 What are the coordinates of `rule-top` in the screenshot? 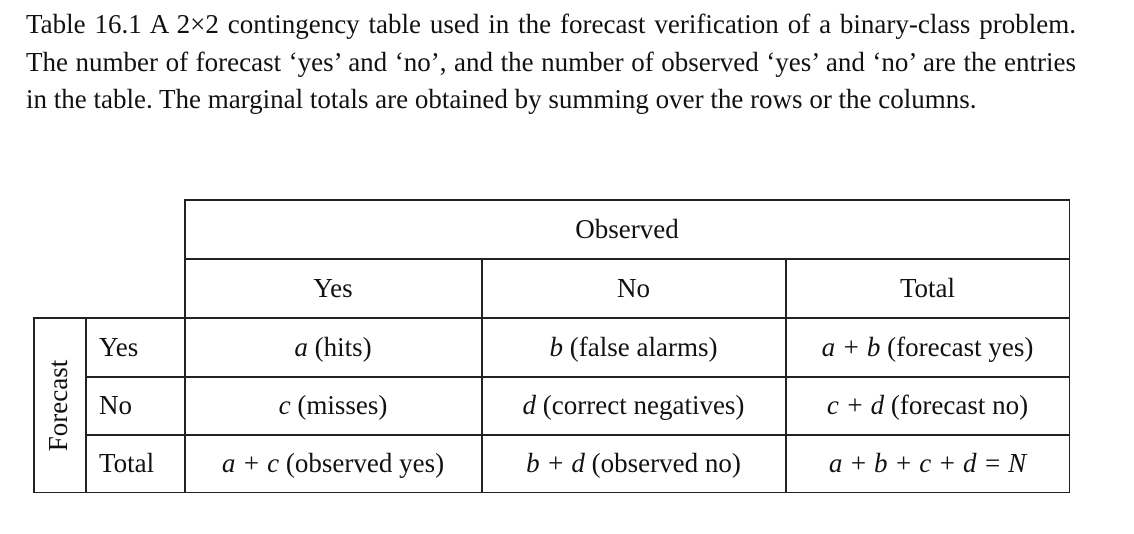 It's located at (627, 200).